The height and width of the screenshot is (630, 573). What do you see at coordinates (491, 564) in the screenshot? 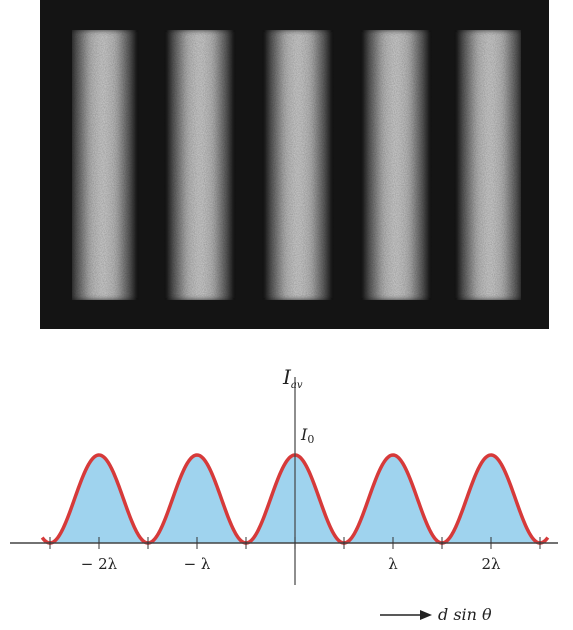
I see `x-tick-label: 2λ` at bounding box center [491, 564].